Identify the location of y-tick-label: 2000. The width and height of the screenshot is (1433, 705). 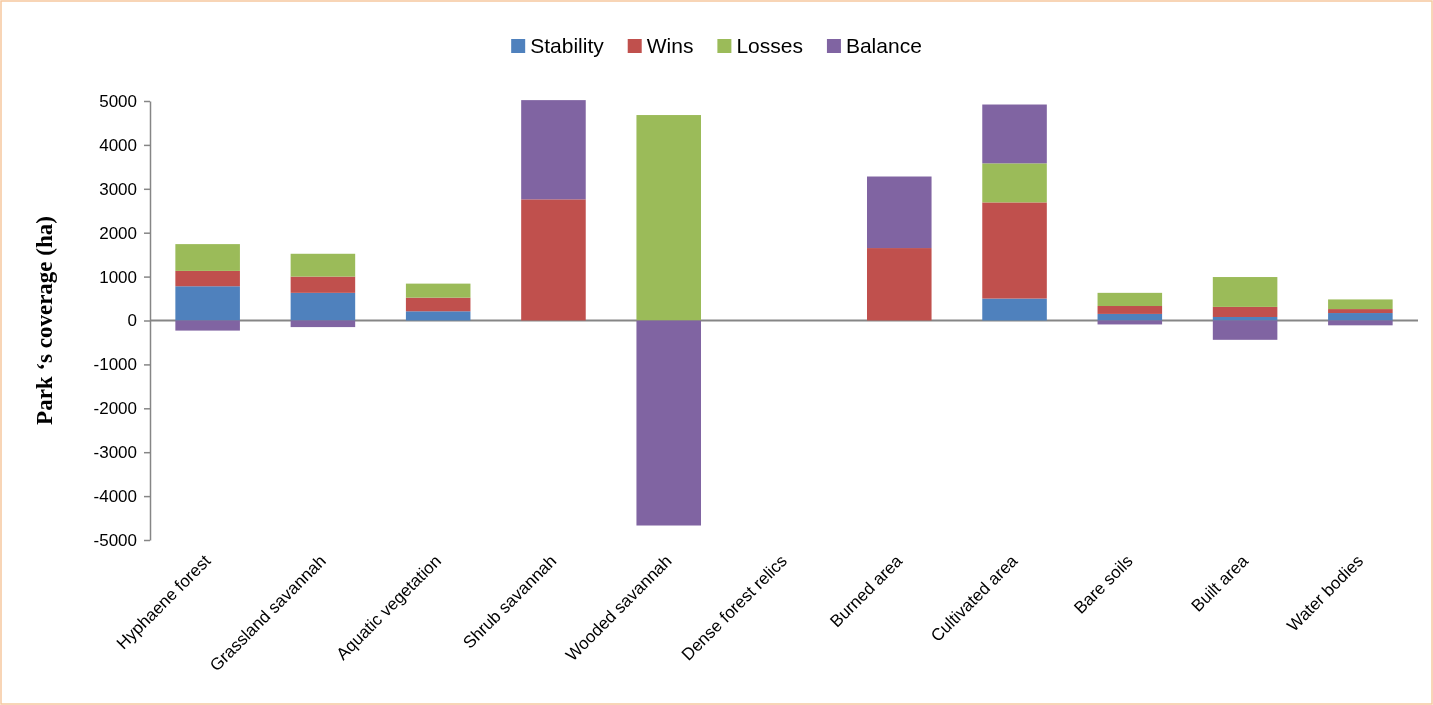
(118, 233).